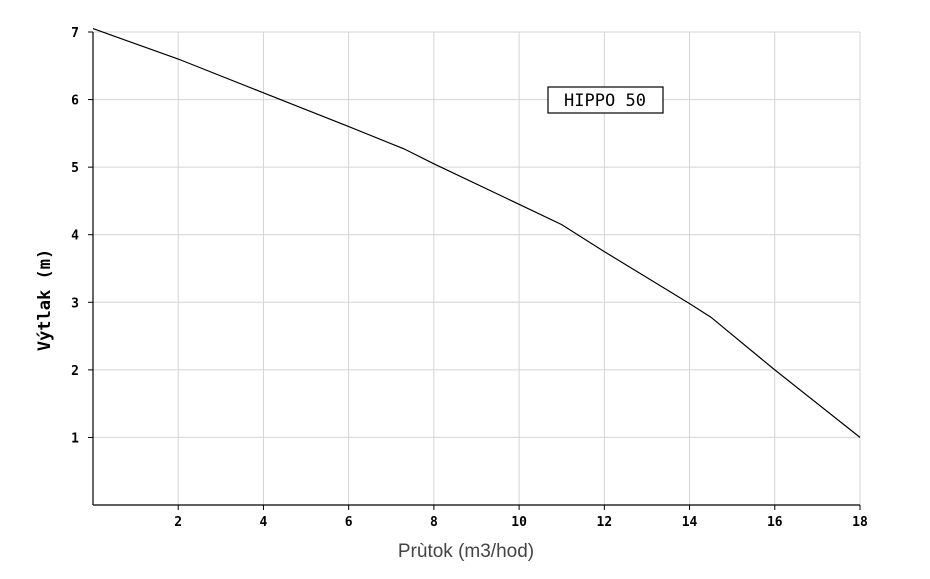  Describe the element at coordinates (264, 522) in the screenshot. I see `x-tick-label: 4` at that location.